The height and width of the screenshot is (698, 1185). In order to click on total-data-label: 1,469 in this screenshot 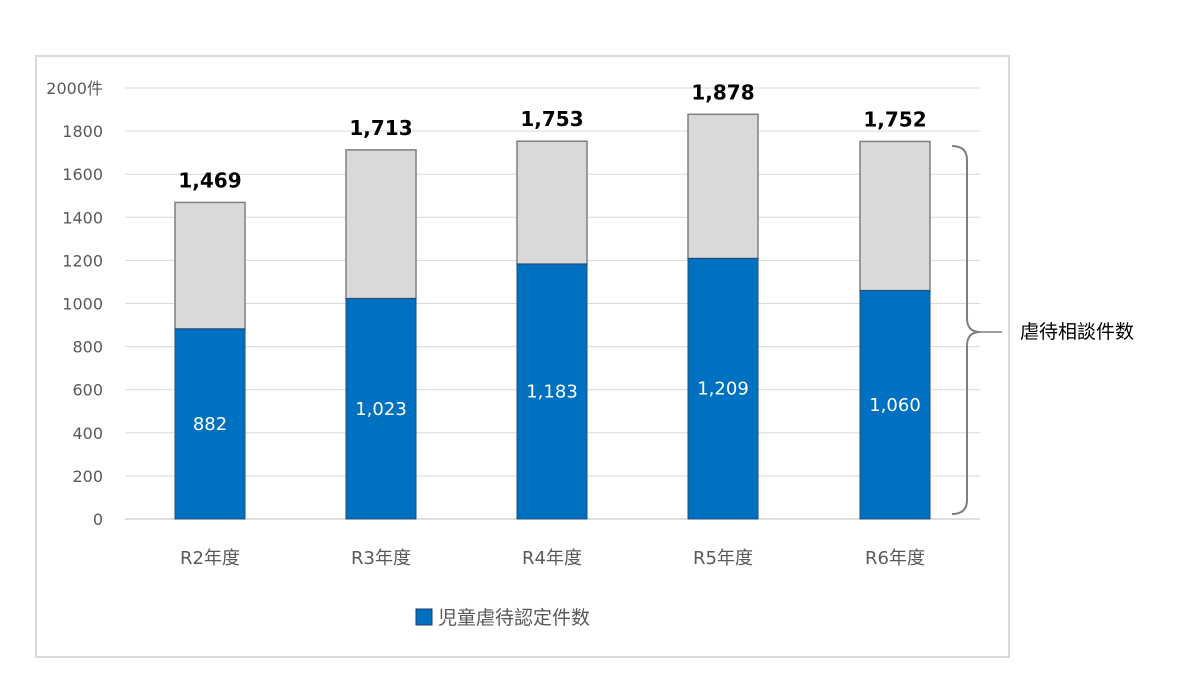, I will do `click(209, 180)`.